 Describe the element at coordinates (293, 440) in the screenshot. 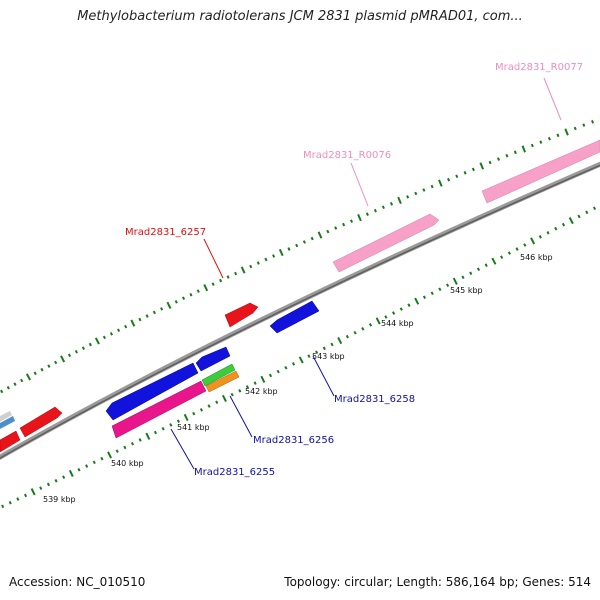

I see `gene-label-Mrad2831_6256: Mrad2831_6256` at that location.